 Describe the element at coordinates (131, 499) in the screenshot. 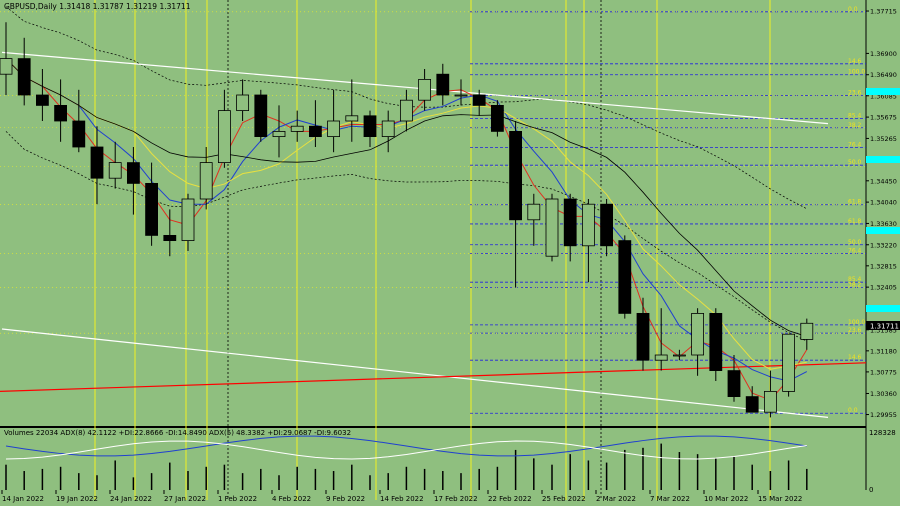

I see `x-tick-label: 24 Jan 2022` at that location.